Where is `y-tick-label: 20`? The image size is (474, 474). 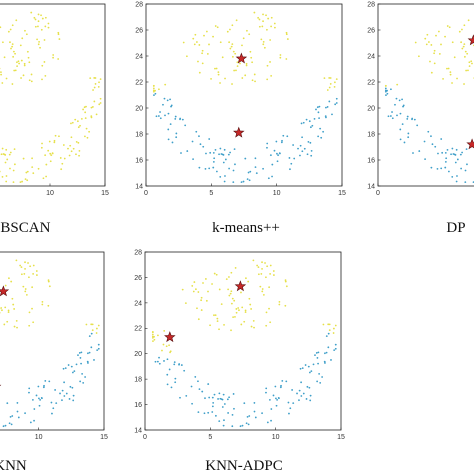 y-tick-label: 20 is located at coordinates (139, 108).